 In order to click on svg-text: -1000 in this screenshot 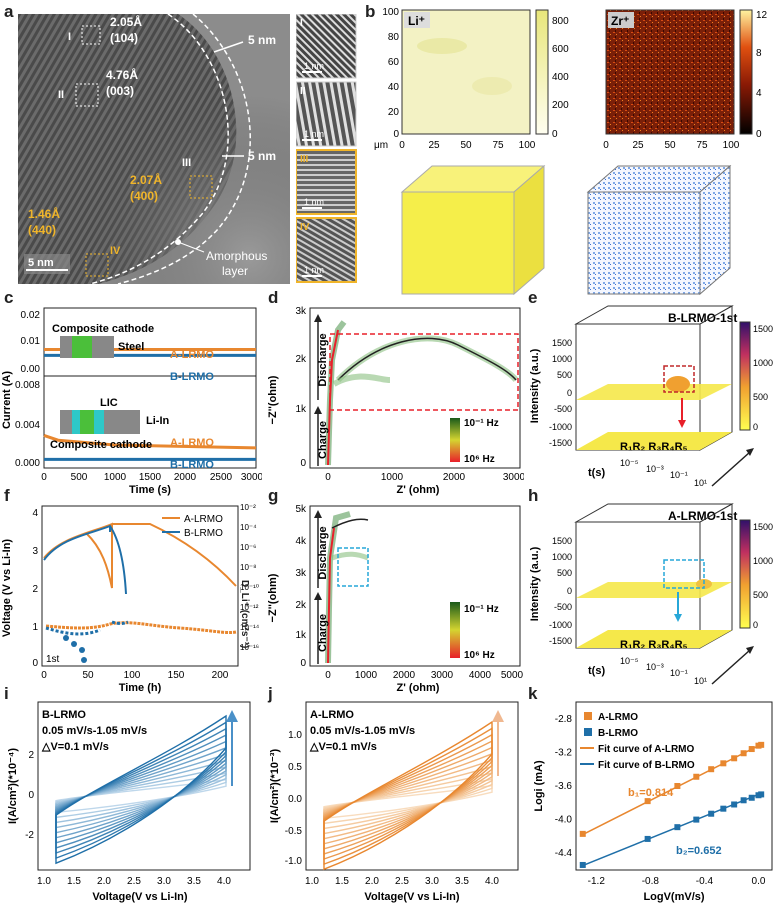, I will do `click(560, 625)`.